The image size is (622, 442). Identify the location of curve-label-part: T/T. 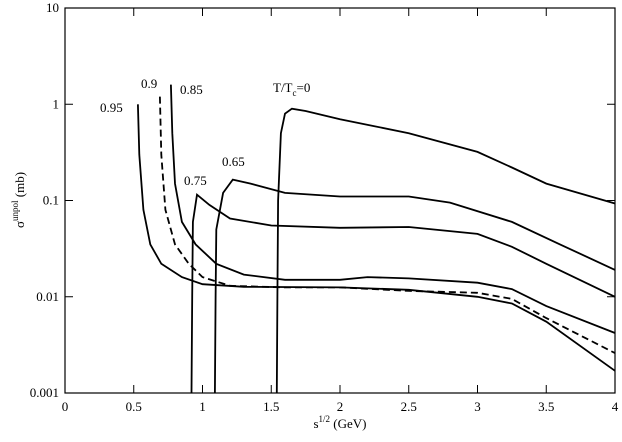
(283, 87).